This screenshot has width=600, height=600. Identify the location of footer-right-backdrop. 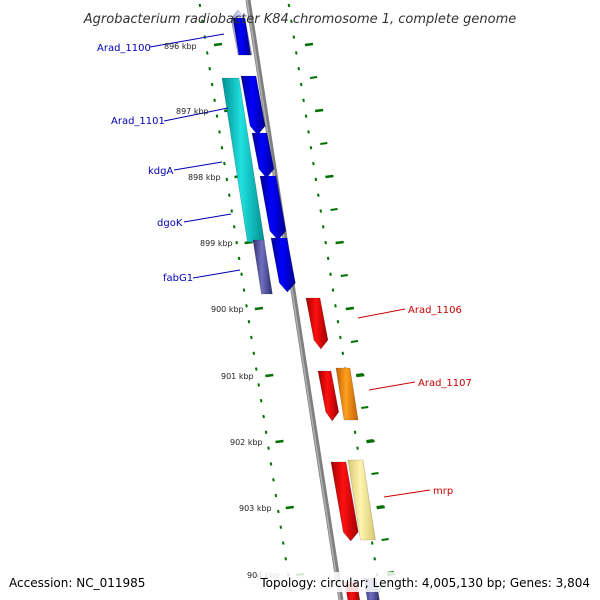
(426, 582).